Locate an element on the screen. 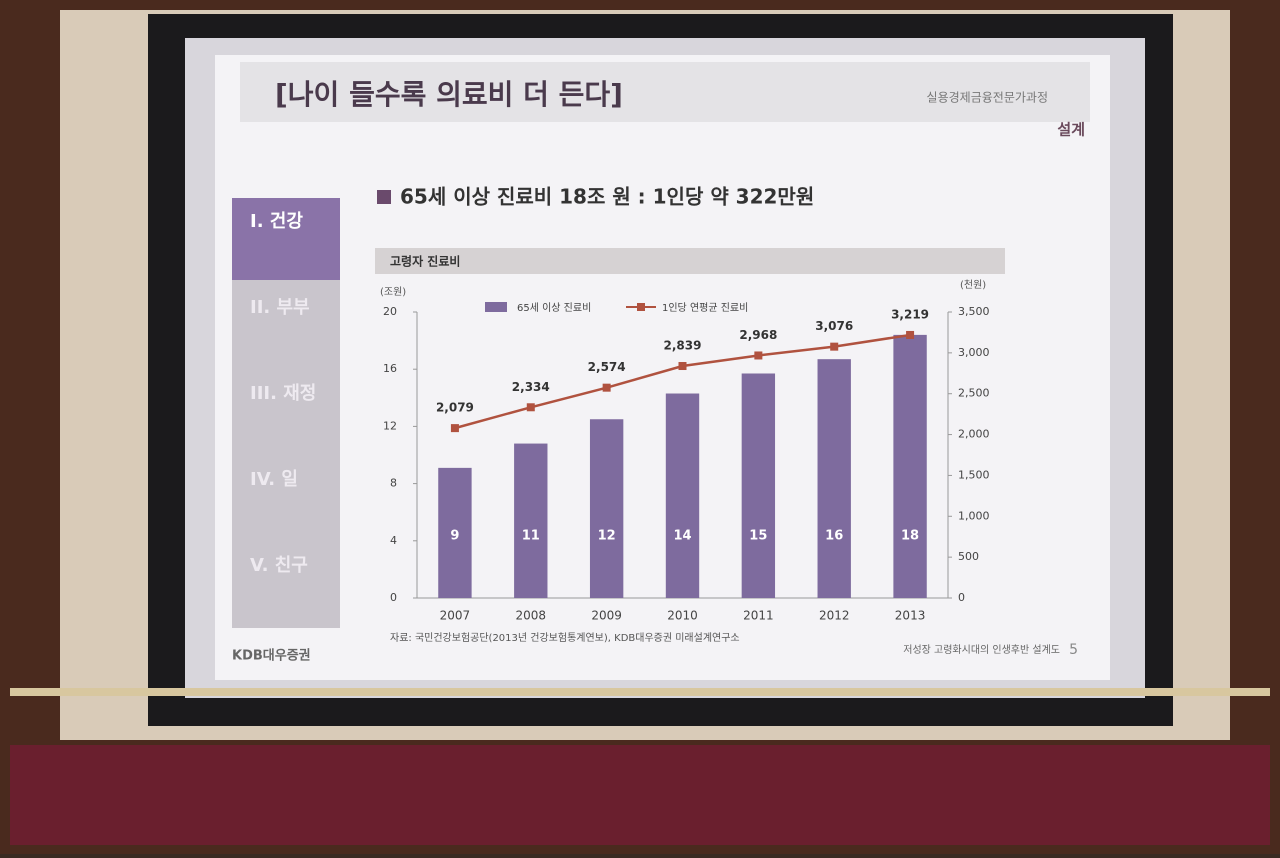  x-tick-label: 2010 is located at coordinates (682, 616).